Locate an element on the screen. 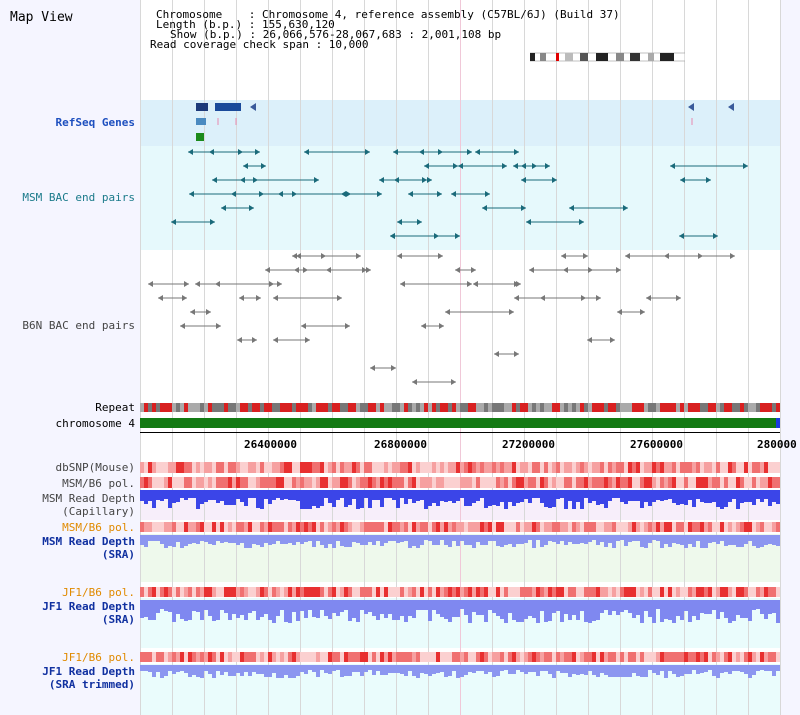 This screenshot has width=800, height=715. jf1-pol2-label: JF1/B6 pol. is located at coordinates (98, 657).